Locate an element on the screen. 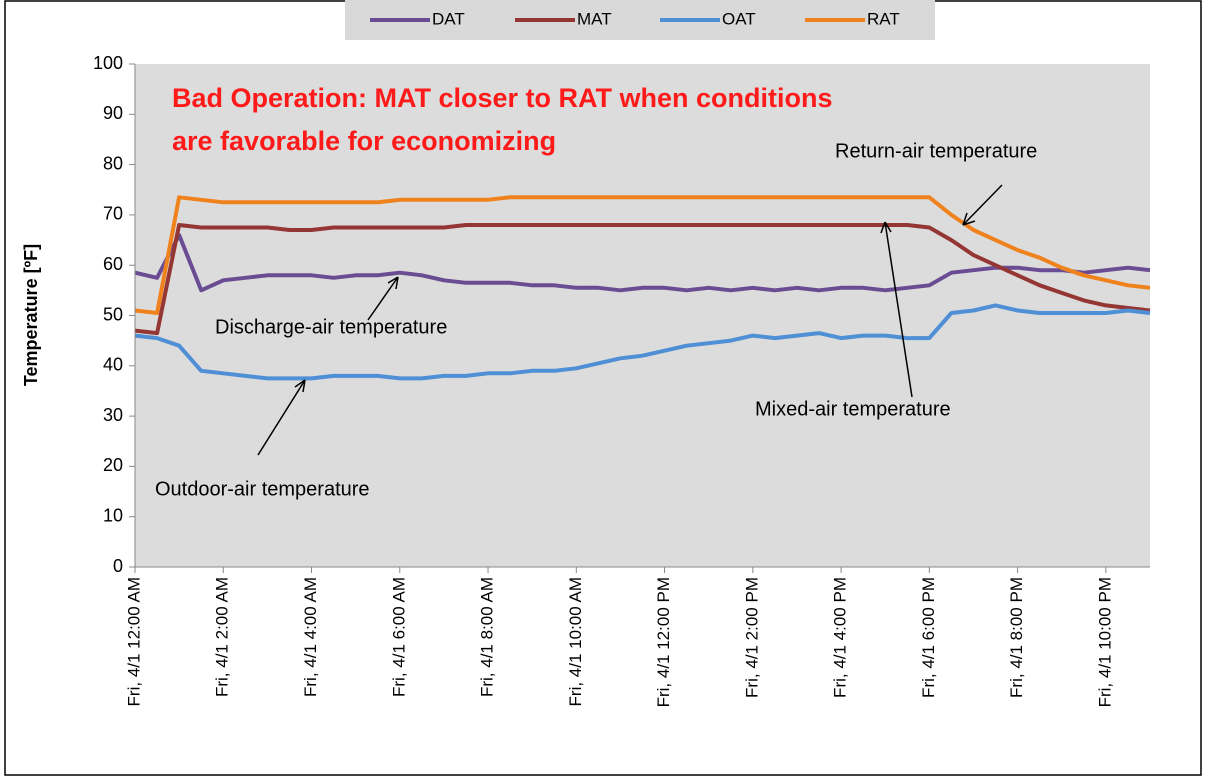 The height and width of the screenshot is (776, 1207). x-tick-label: Fri, 4/1 12:00 PM is located at coordinates (663, 642).